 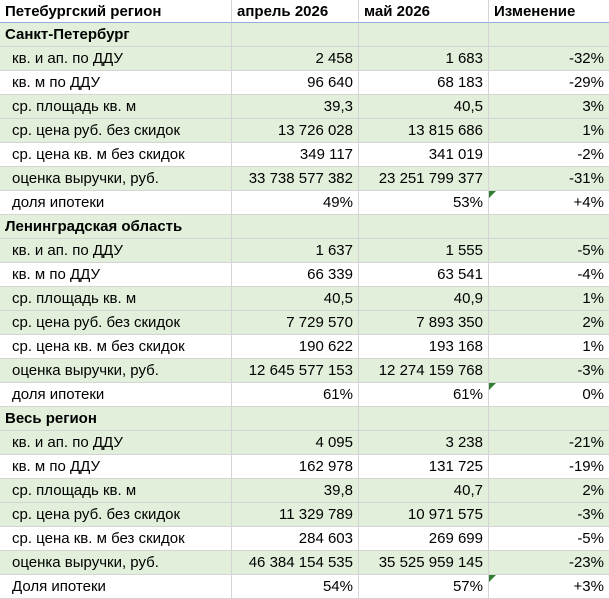 What do you see at coordinates (295, 59) in the screenshot?
I see `april-value-cell: 2 458` at bounding box center [295, 59].